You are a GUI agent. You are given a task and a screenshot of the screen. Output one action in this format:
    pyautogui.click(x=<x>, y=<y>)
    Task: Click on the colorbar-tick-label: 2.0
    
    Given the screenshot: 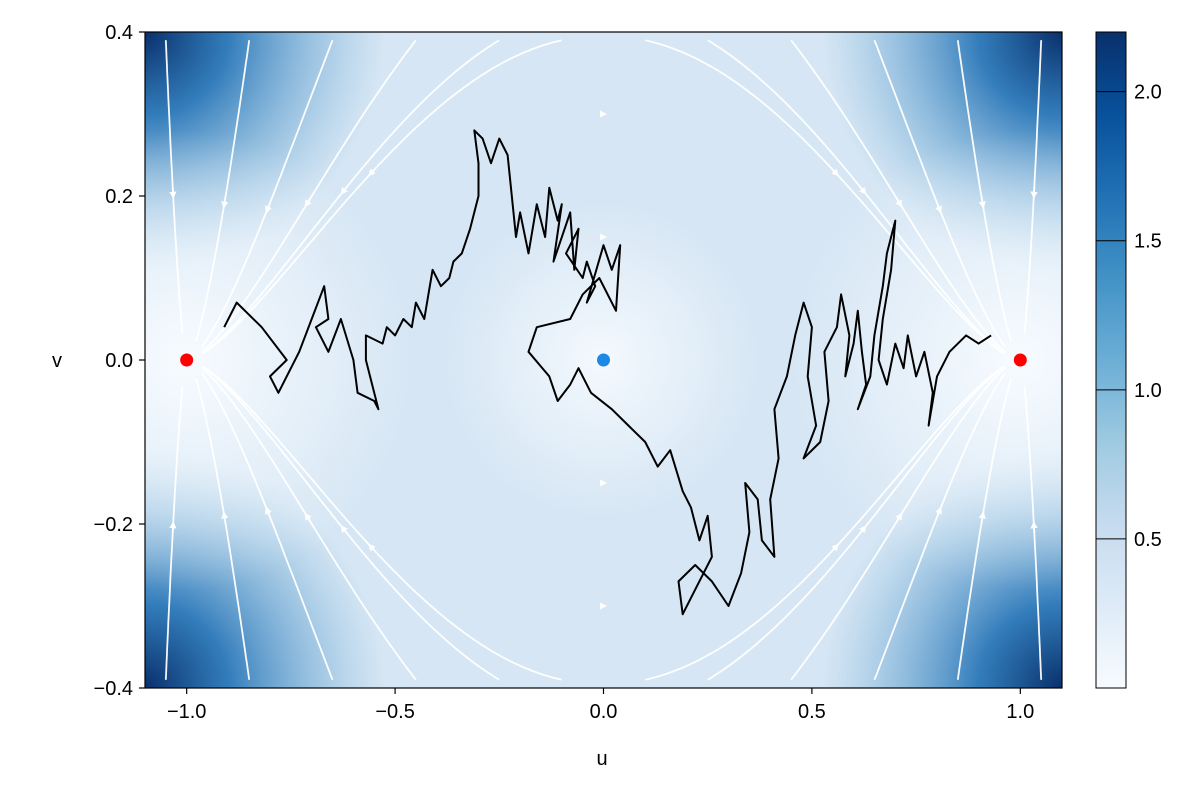 What is the action you would take?
    pyautogui.click(x=1148, y=93)
    